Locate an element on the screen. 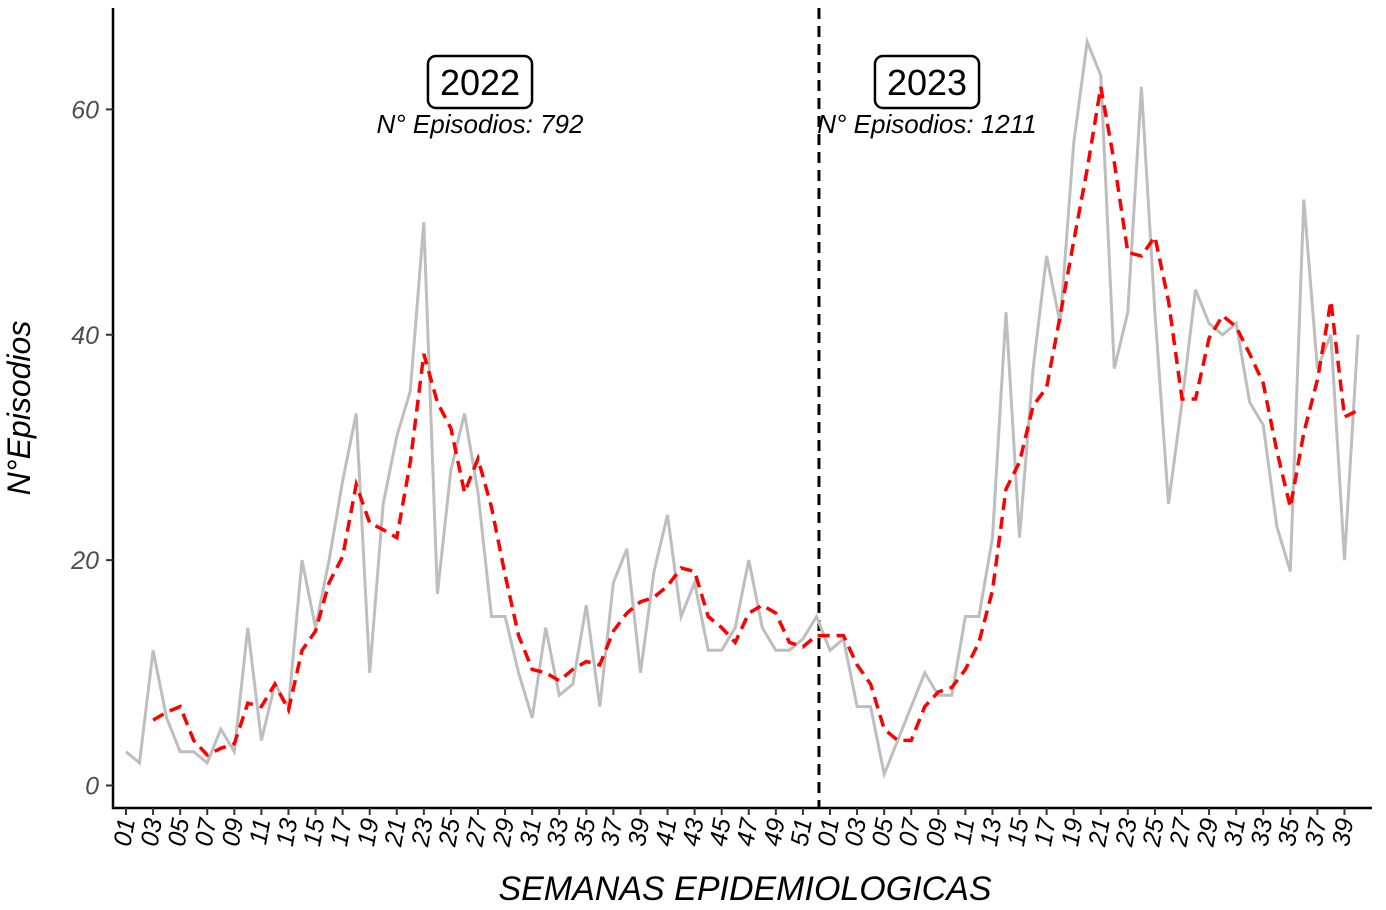  y-tick-label: 60 is located at coordinates (85, 110).